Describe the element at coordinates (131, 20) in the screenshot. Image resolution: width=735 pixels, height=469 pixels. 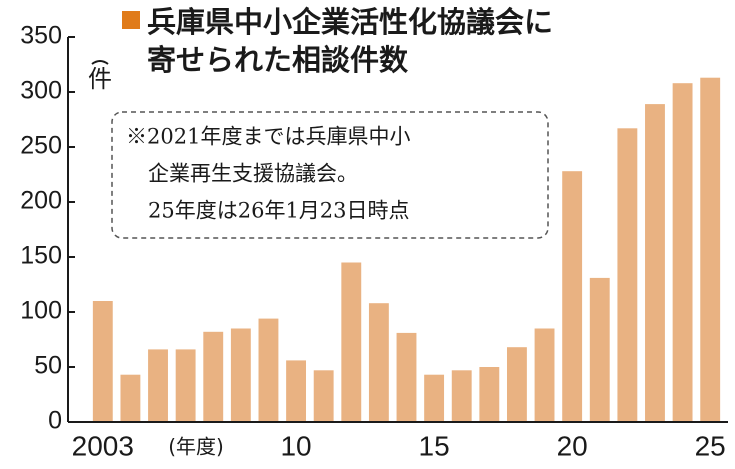
I see `title-marker` at that location.